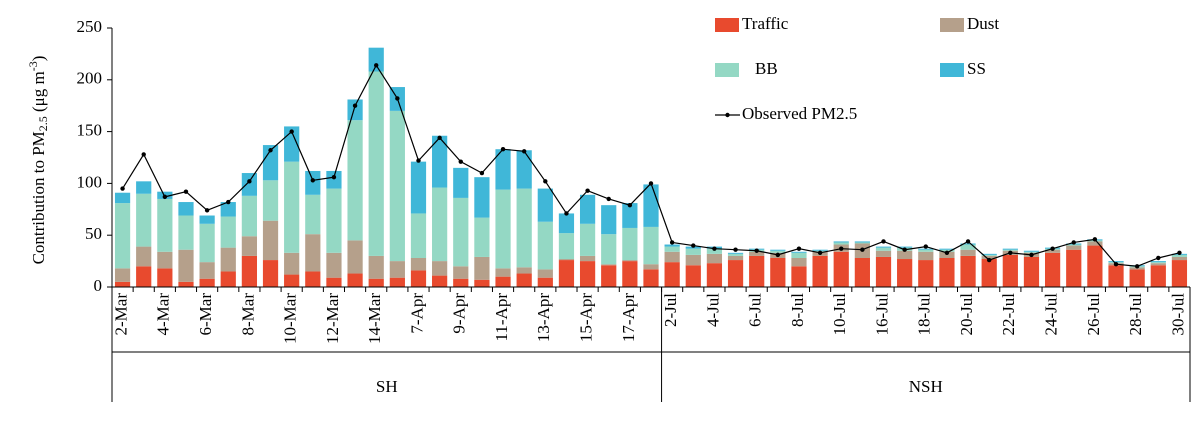 The image size is (1200, 430). Describe the element at coordinates (585, 317) in the screenshot. I see `x-tick-label: 15-Apr` at that location.